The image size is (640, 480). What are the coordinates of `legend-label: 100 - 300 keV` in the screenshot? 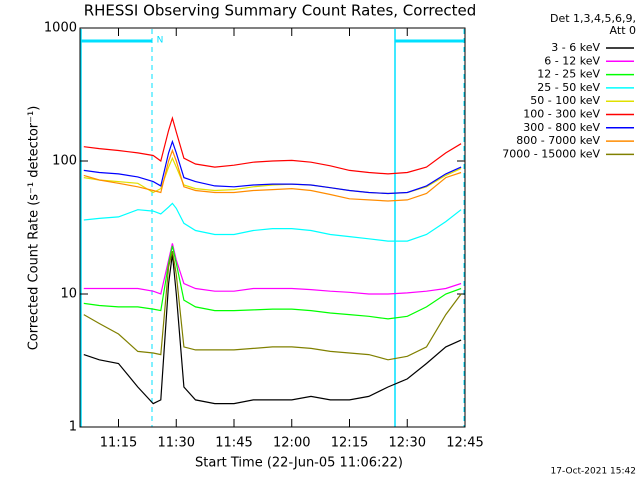 It's located at (561, 114).